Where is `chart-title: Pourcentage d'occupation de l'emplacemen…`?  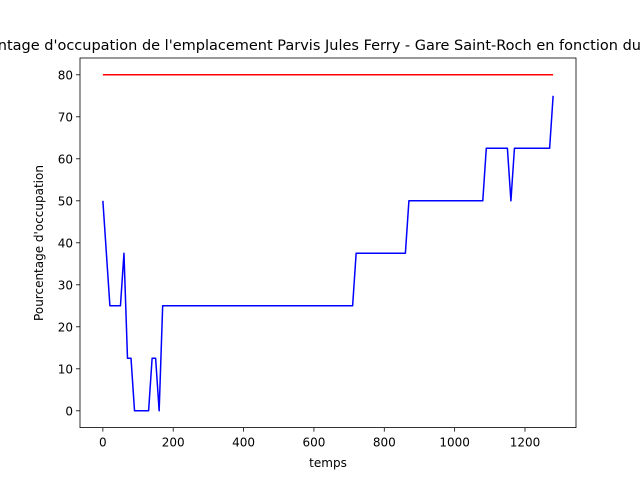
chart-title: Pourcentage d'occupation de l'emplacemen… is located at coordinates (320, 46).